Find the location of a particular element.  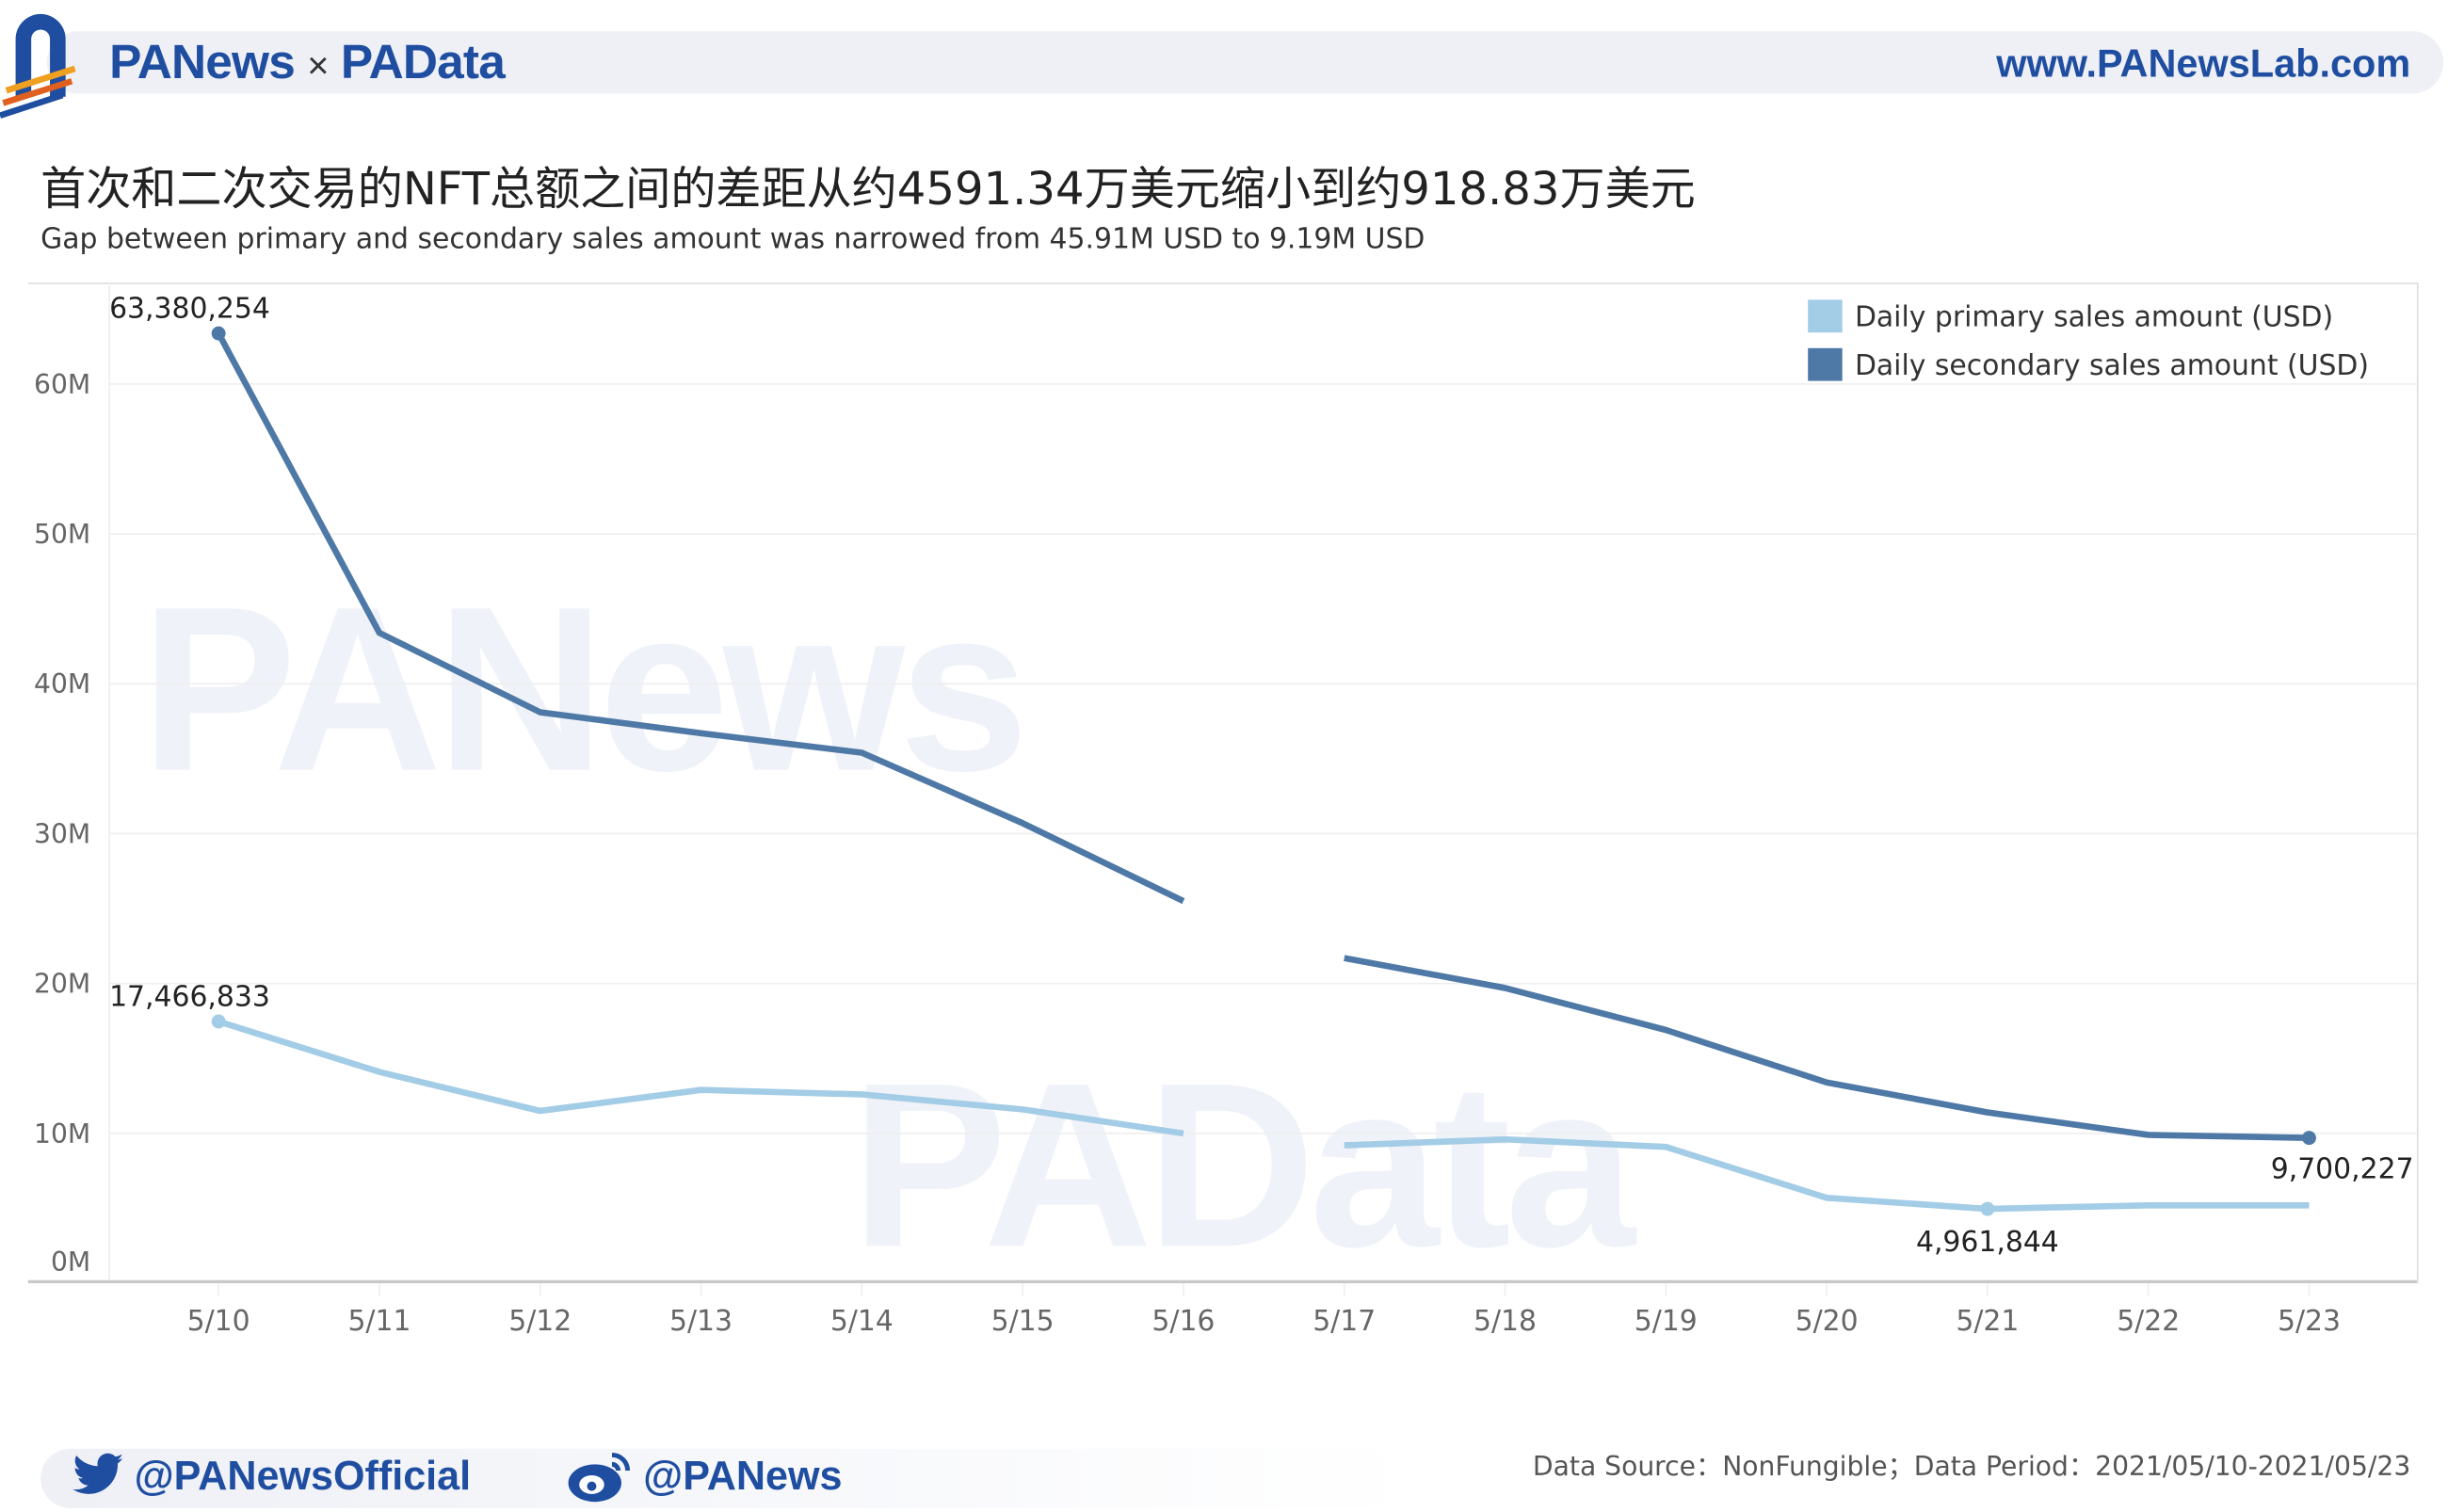

y-tick-label: 40M is located at coordinates (62, 684).